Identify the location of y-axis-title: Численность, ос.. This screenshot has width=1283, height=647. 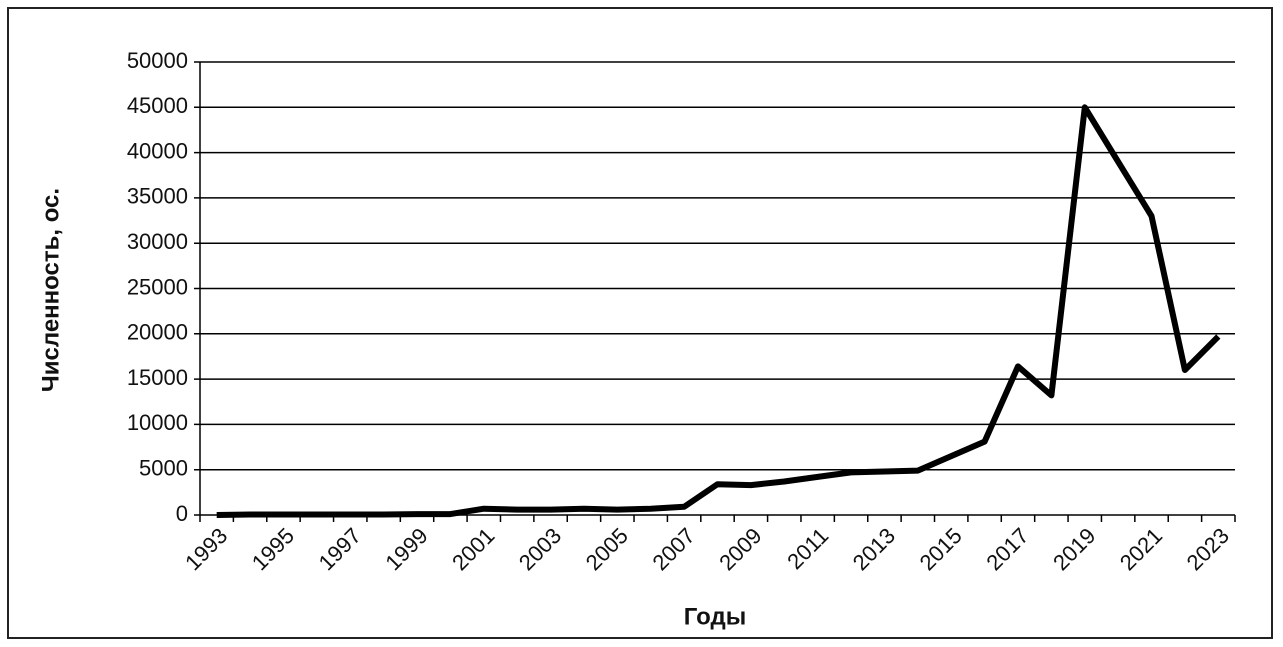
(50, 290).